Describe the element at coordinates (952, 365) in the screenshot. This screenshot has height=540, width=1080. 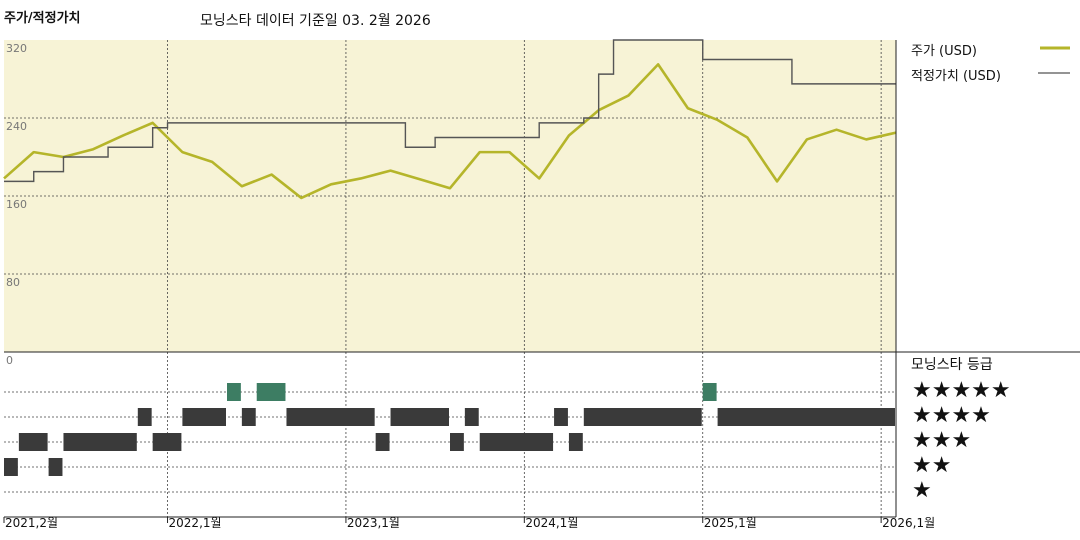
I see `rating-legend-title: 모닝스타 등급` at that location.